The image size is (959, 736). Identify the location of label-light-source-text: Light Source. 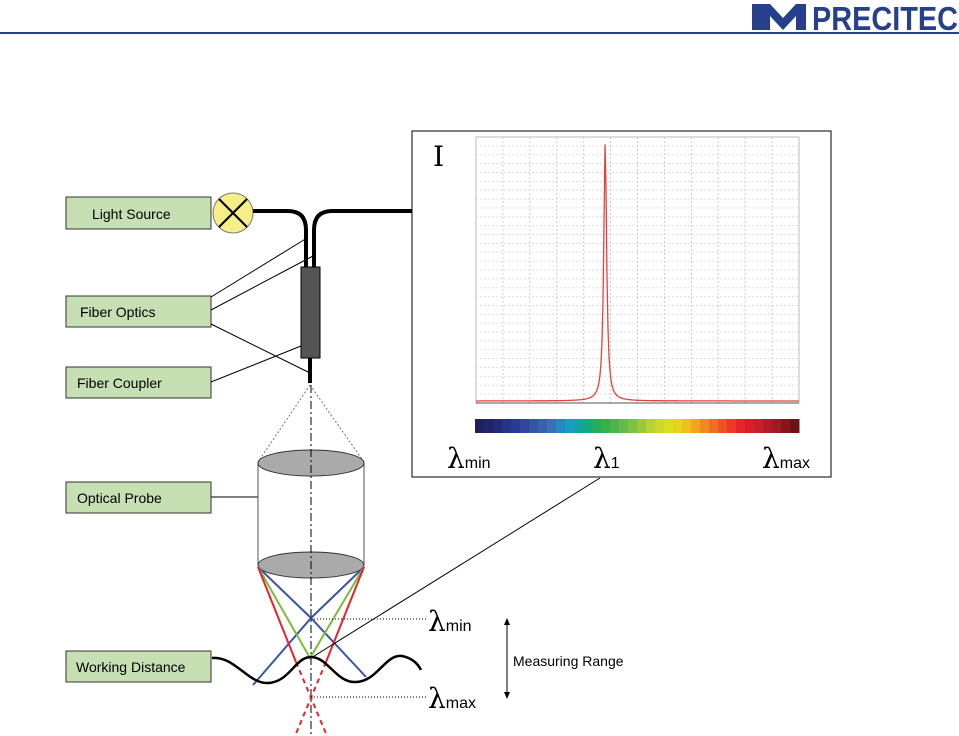
(131, 214).